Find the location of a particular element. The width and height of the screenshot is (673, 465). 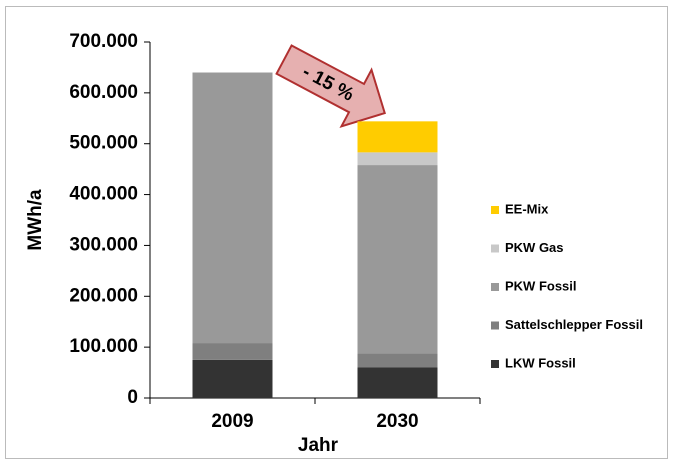

y-tick-label: 0 is located at coordinates (132, 397).